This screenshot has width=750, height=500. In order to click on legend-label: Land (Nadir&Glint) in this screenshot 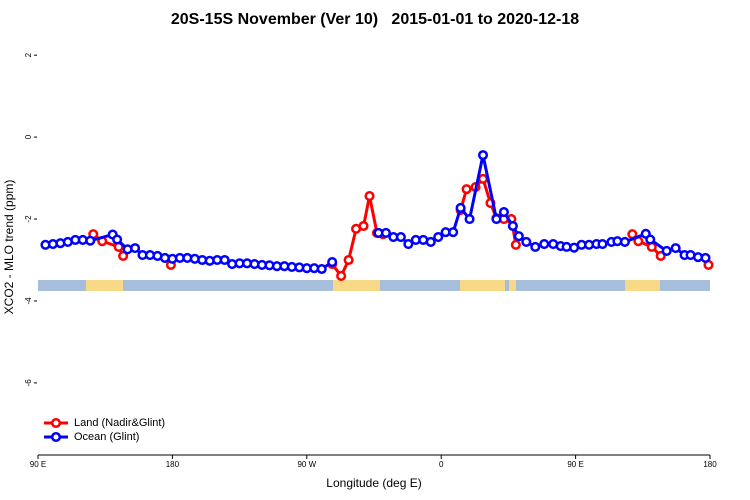, I will do `click(119, 423)`.